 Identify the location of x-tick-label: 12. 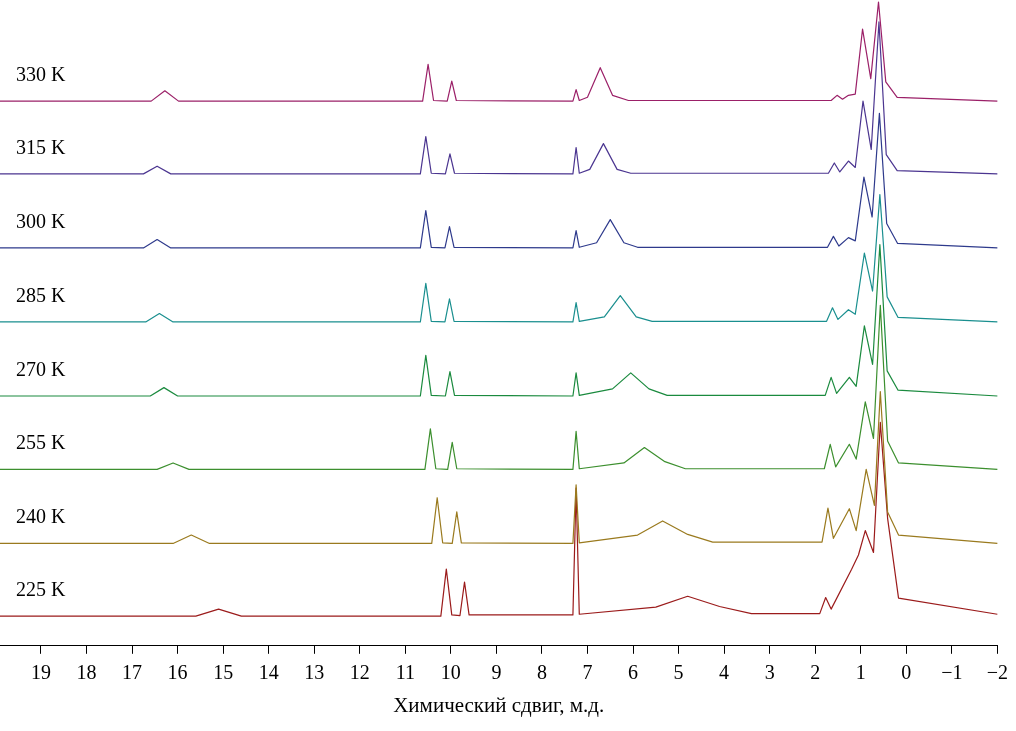
(359, 672).